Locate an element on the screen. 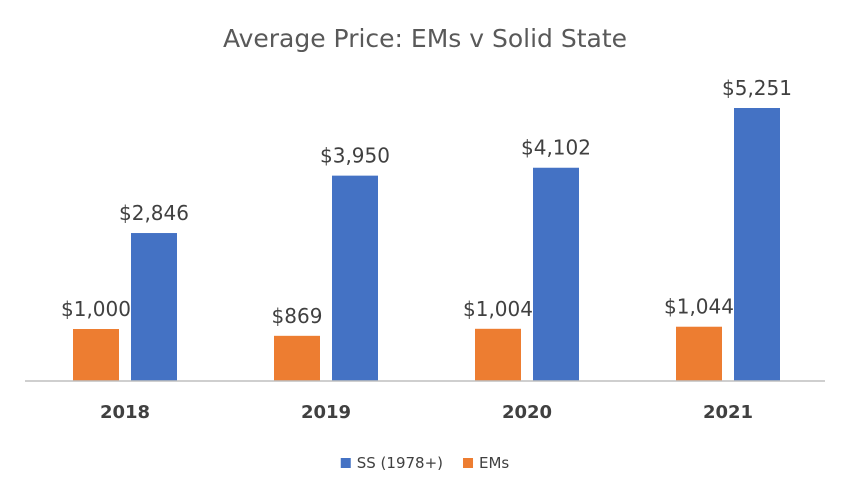 This screenshot has width=850, height=478. legend-label-ss-1978: SS (1978+) is located at coordinates (400, 463).